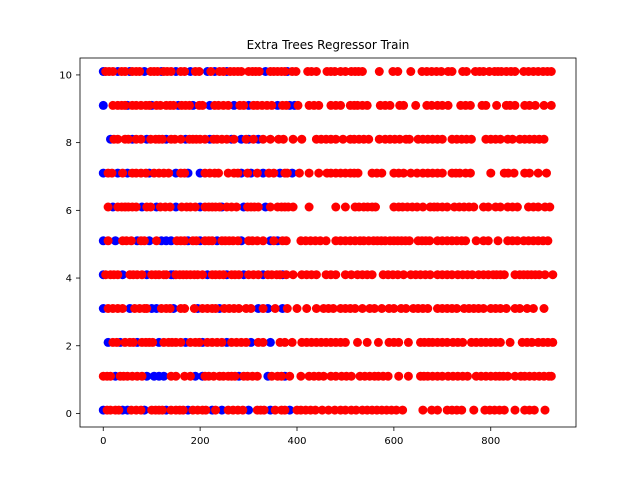 Image resolution: width=640 pixels, height=480 pixels. What do you see at coordinates (65, 75) in the screenshot?
I see `y-tick-label: 10` at bounding box center [65, 75].